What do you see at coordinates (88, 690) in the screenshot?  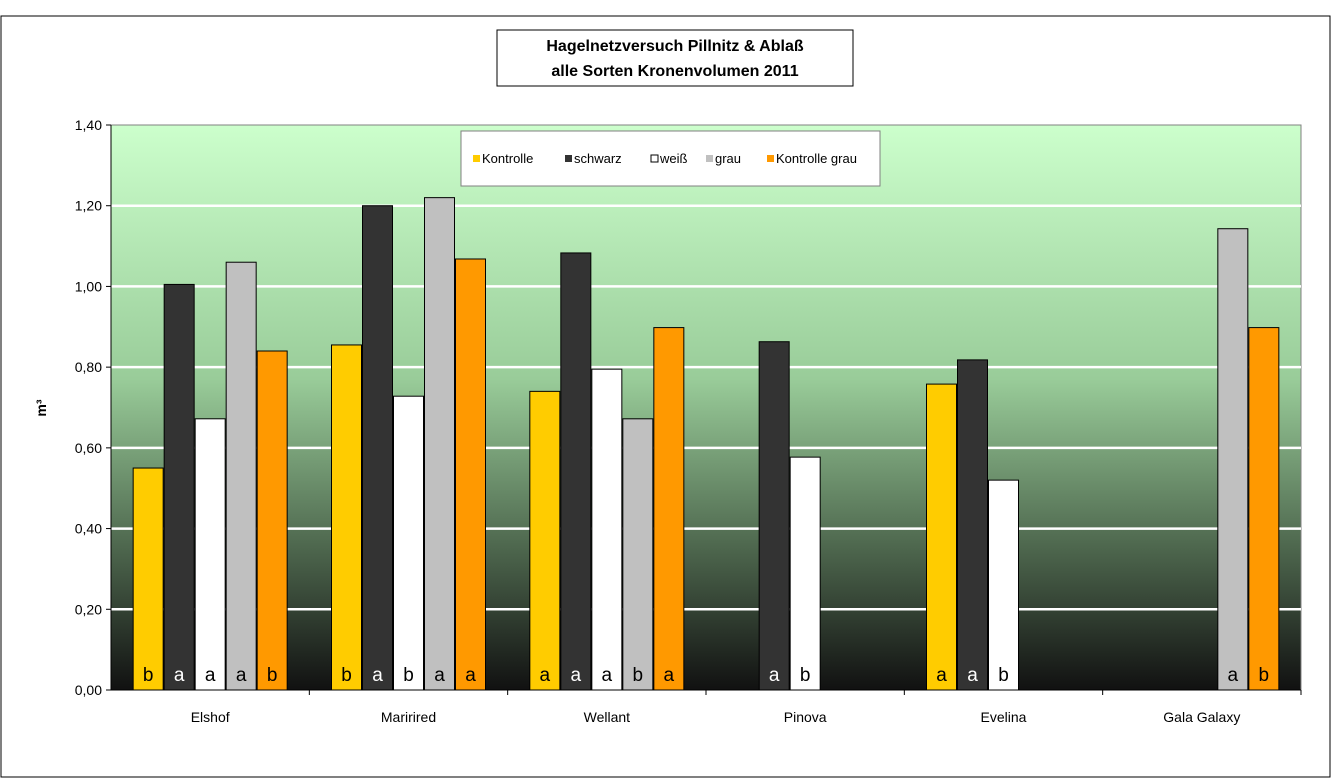 I see `y-tick-label: 0,00` at bounding box center [88, 690].